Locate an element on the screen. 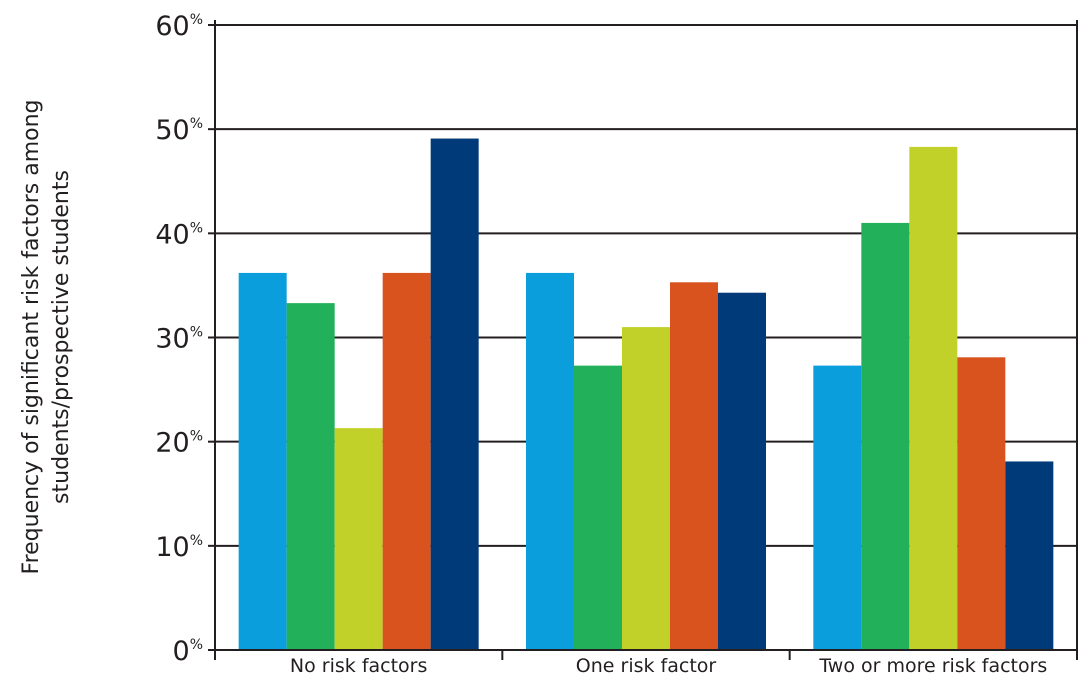 The width and height of the screenshot is (1088, 684). y-axis-title-line-2: students/prospective students is located at coordinates (61, 337).